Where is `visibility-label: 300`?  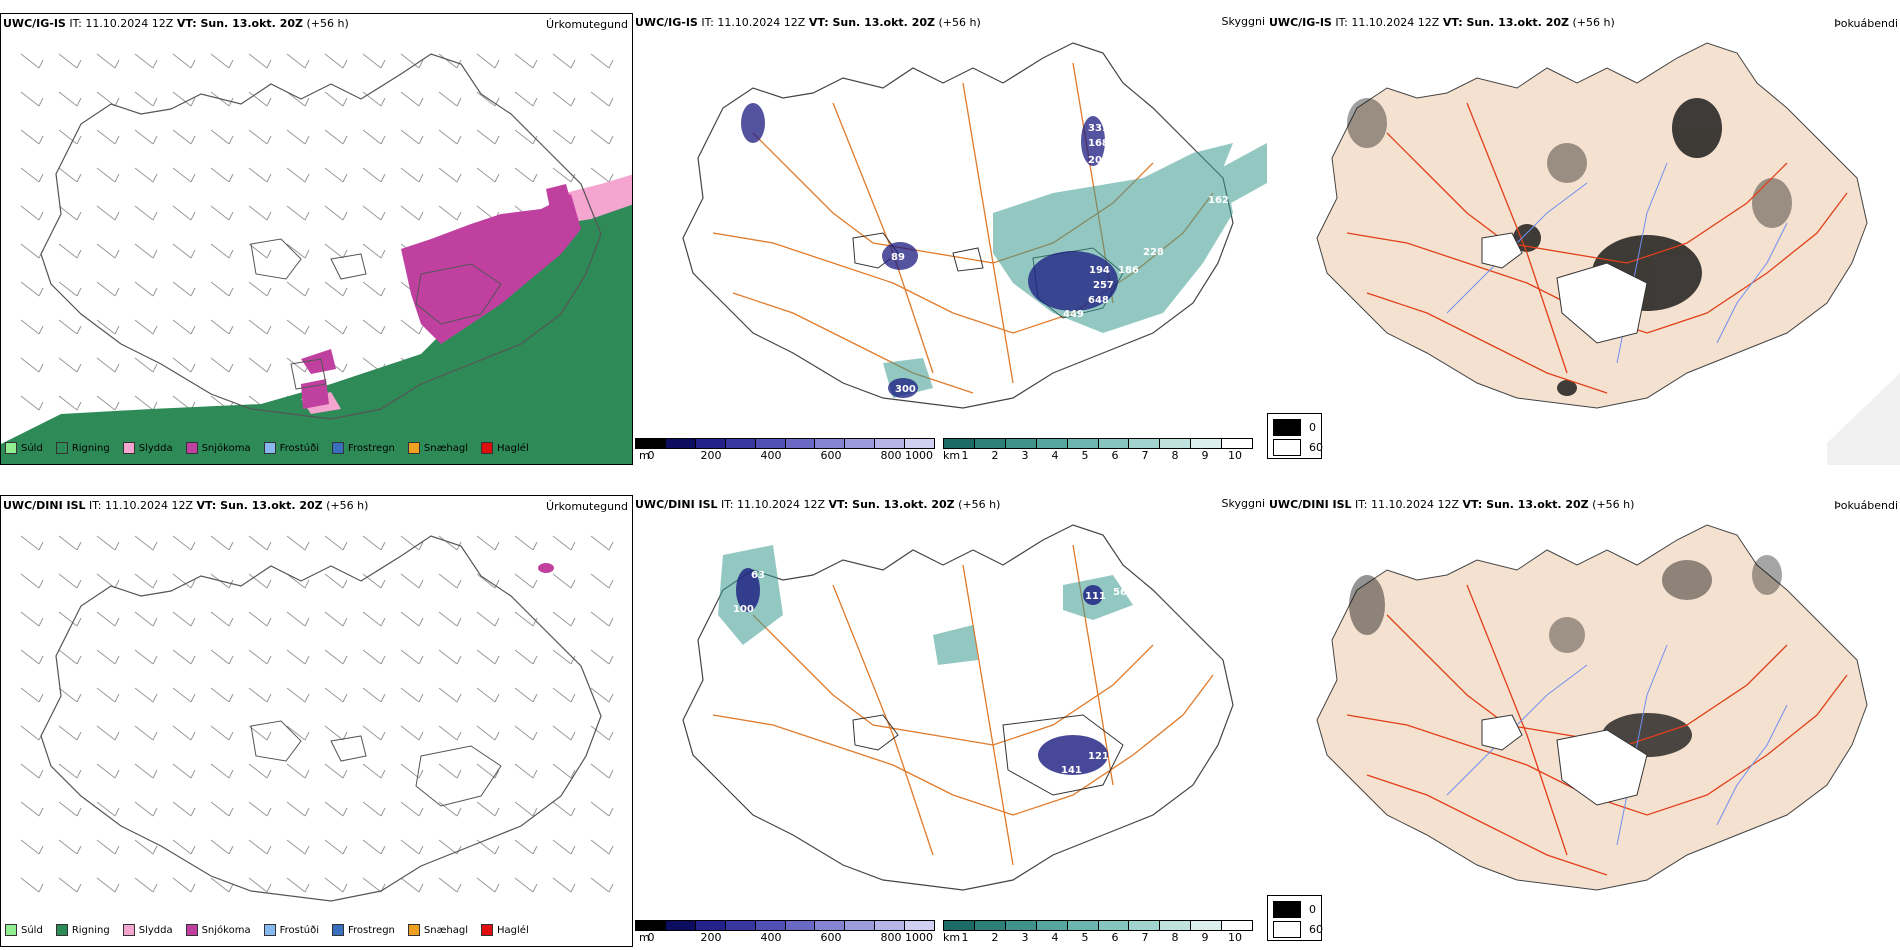 visibility-label: 300 is located at coordinates (905, 389).